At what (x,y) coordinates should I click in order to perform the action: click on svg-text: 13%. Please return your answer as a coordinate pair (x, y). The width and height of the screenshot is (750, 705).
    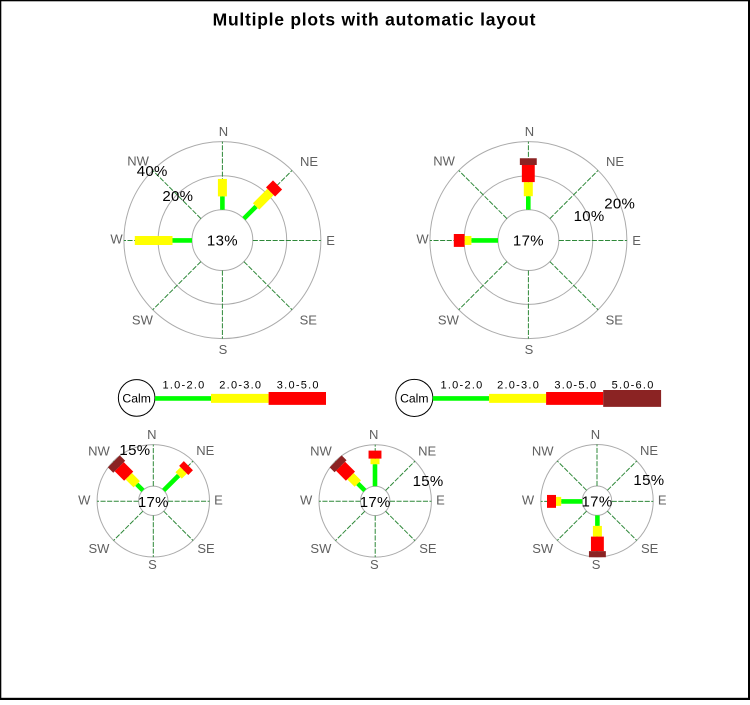
    Looking at the image, I should click on (222, 241).